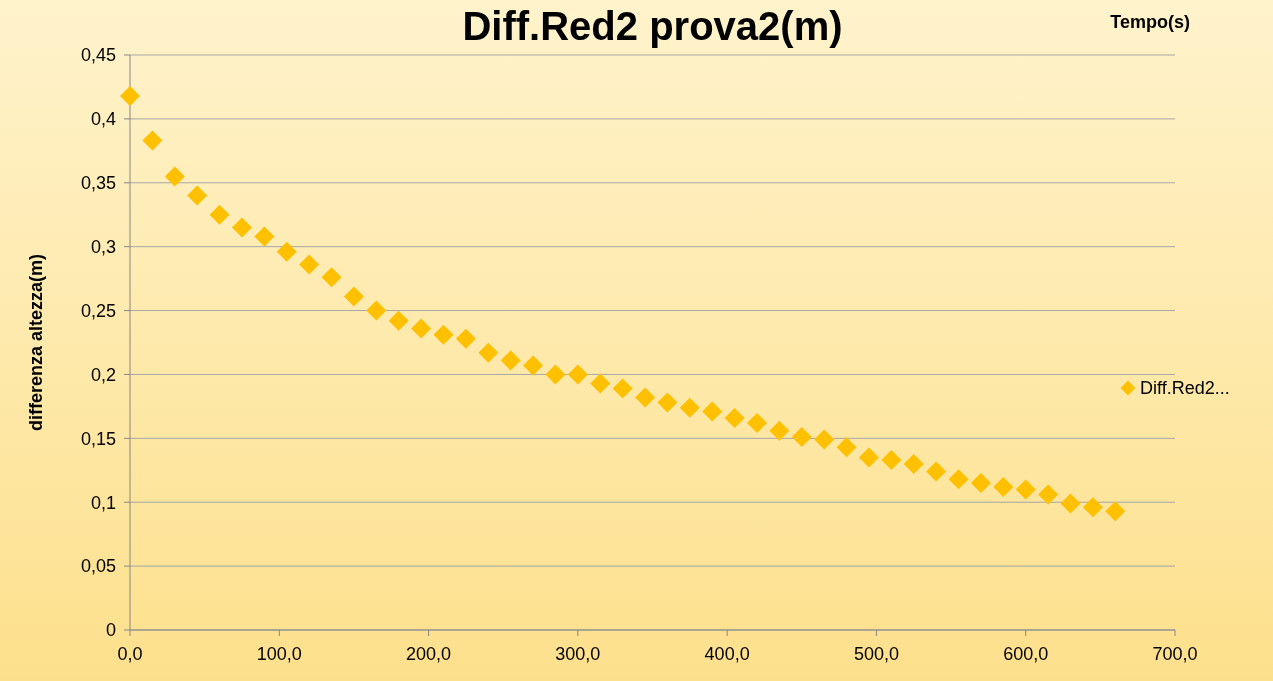 This screenshot has width=1273, height=681. Describe the element at coordinates (103, 119) in the screenshot. I see `y-tick-label: 0,4` at that location.